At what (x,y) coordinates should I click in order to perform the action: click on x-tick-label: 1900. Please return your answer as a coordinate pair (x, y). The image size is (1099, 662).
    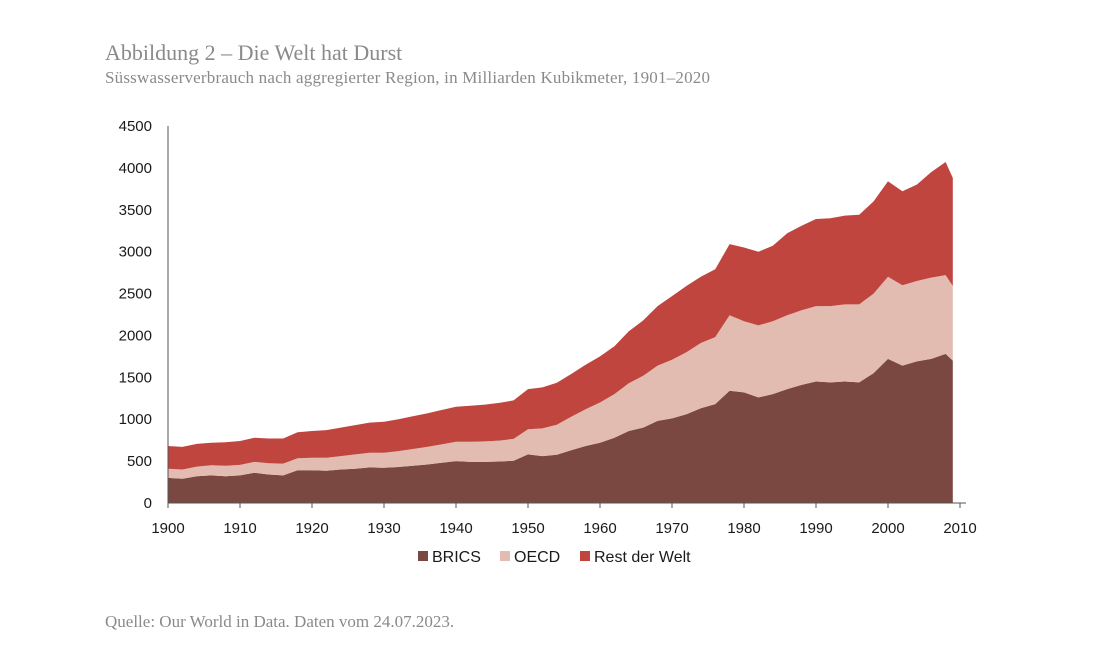
    Looking at the image, I should click on (167, 528).